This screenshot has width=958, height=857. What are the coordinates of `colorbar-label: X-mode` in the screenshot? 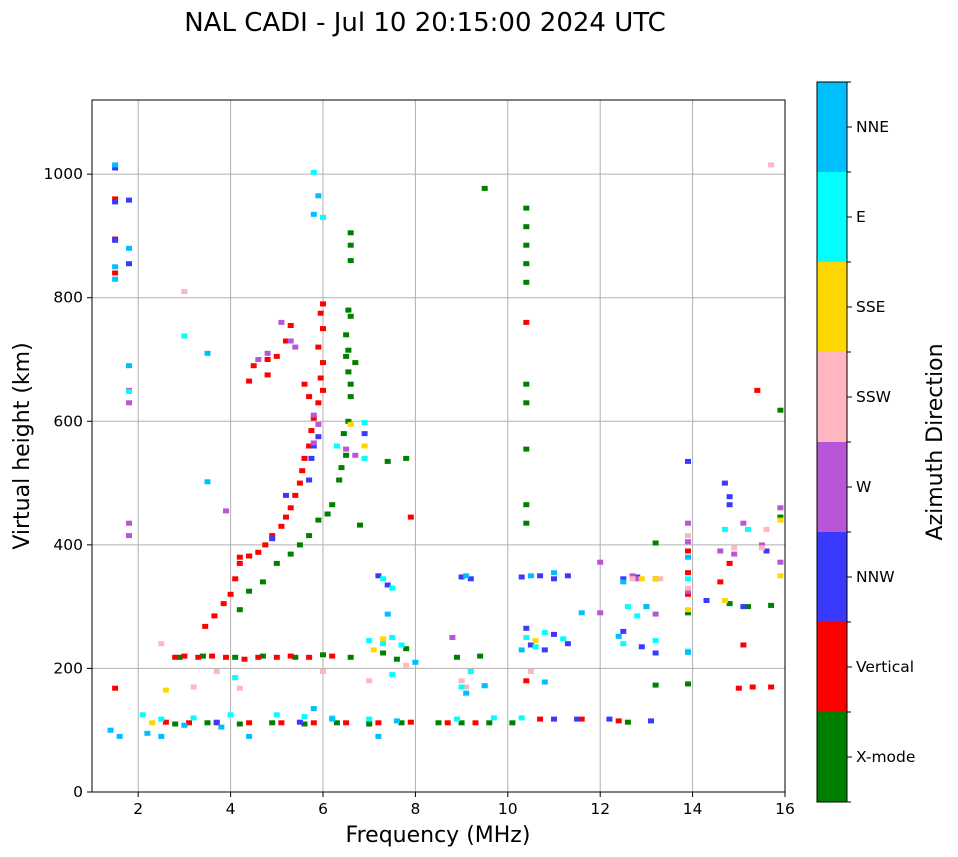 It's located at (885, 757).